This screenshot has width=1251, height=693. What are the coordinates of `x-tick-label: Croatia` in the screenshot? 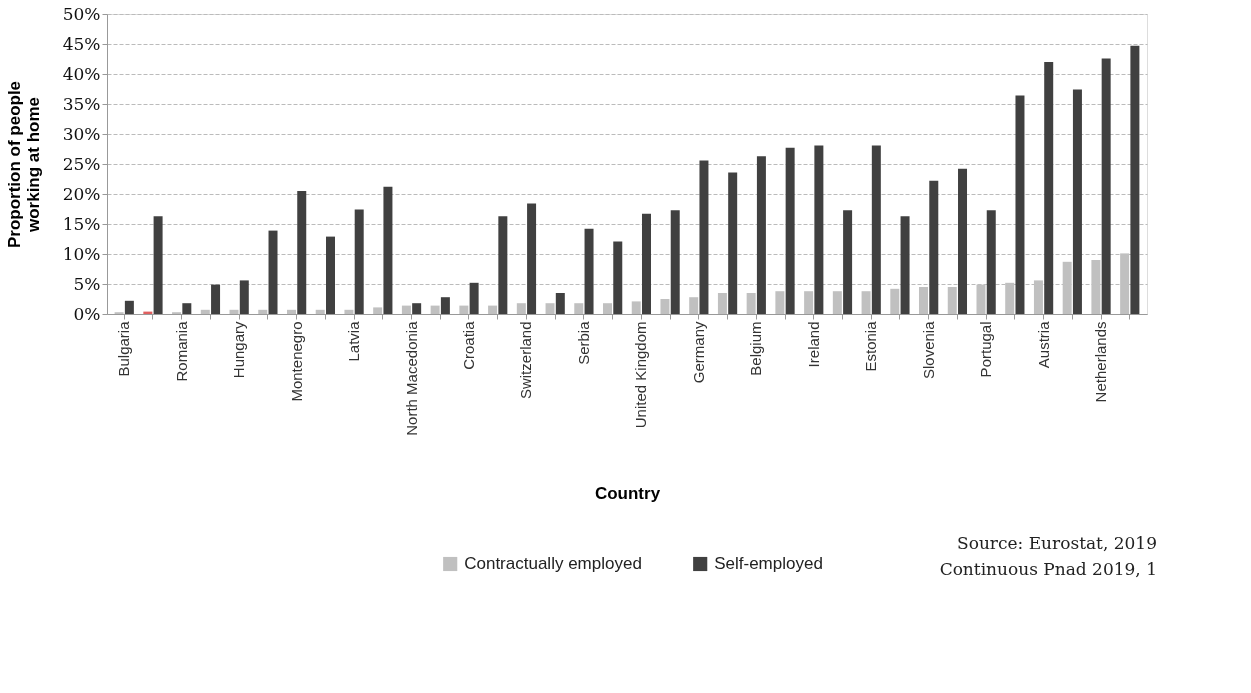 It's located at (468, 345).